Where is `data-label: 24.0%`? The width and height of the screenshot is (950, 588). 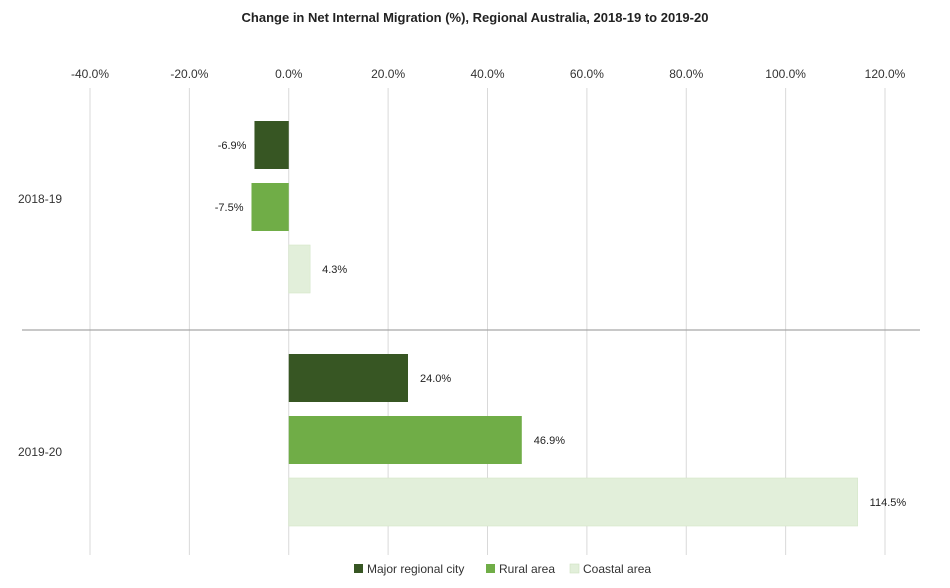 data-label: 24.0% is located at coordinates (435, 379).